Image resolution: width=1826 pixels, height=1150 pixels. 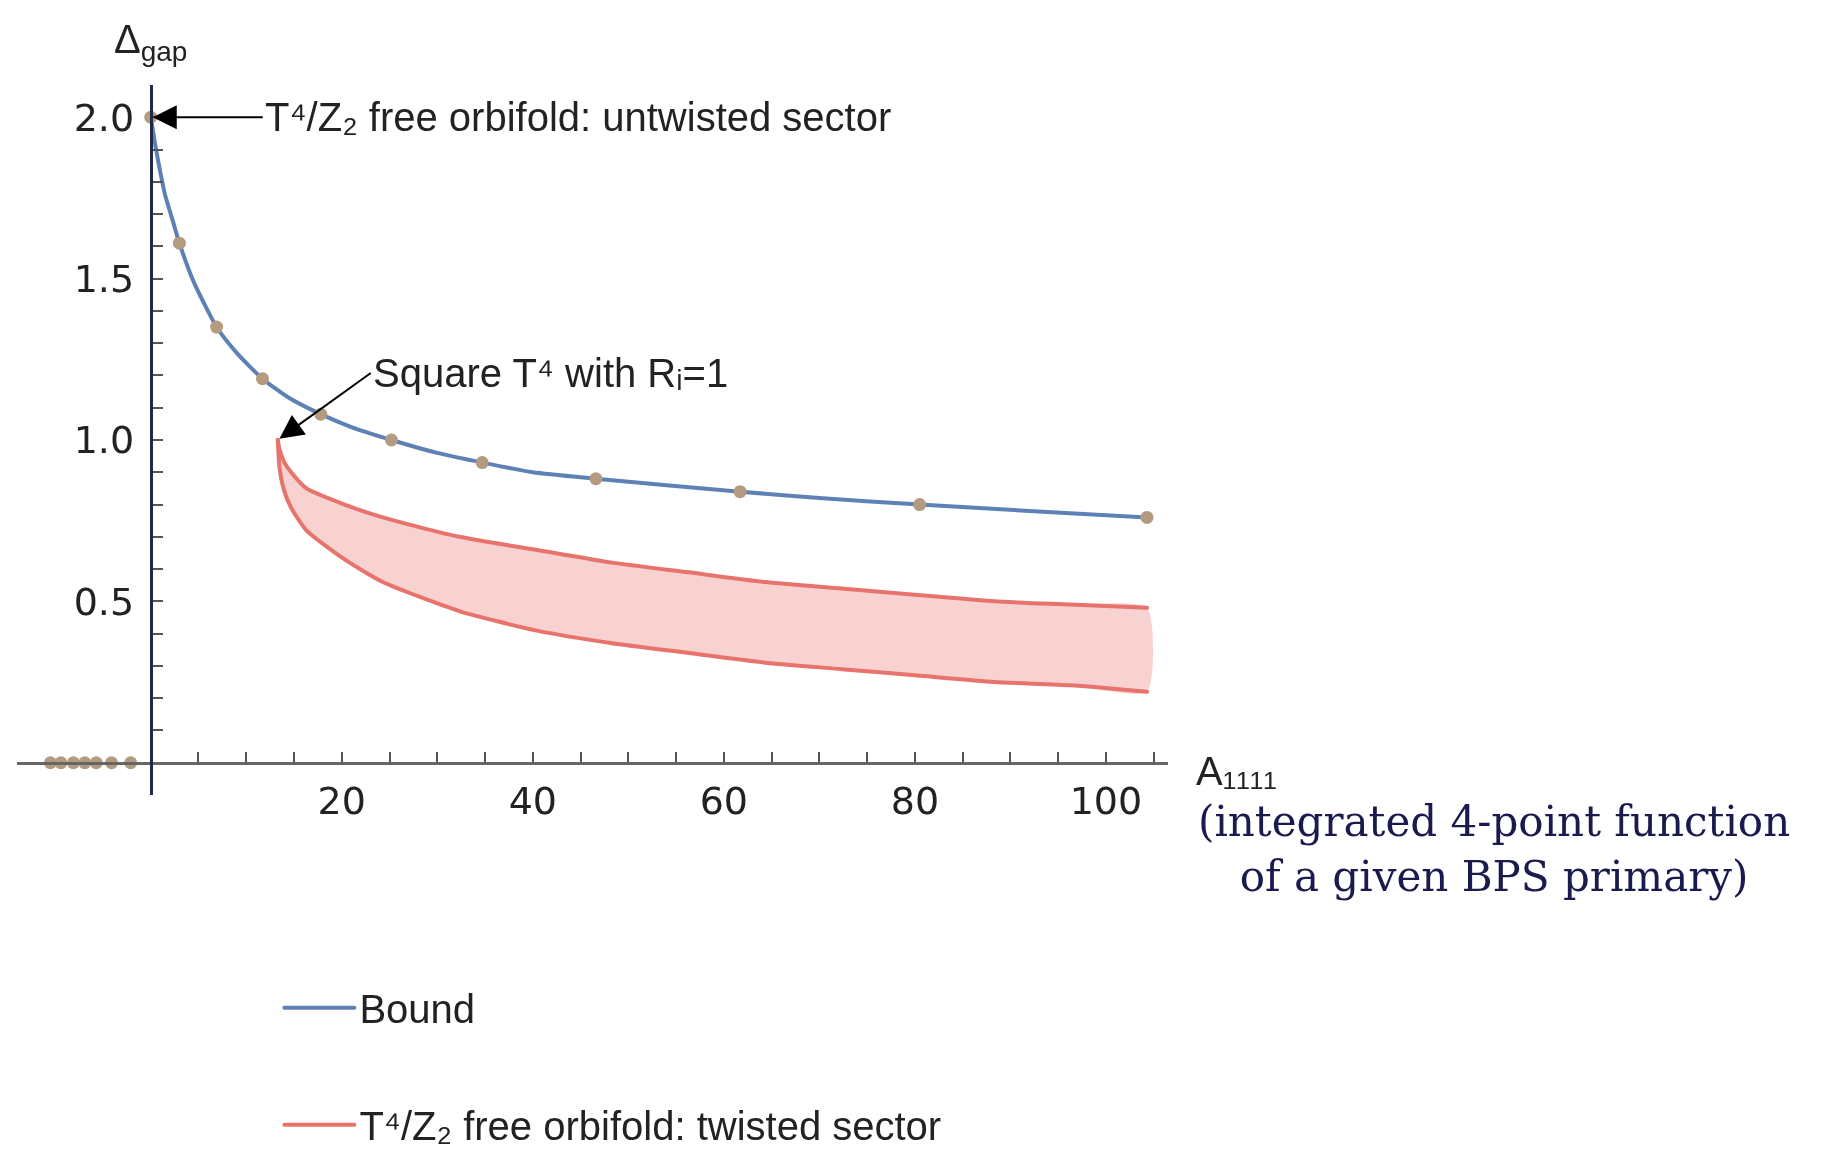 What do you see at coordinates (1106, 801) in the screenshot?
I see `x-tick-label: 100` at bounding box center [1106, 801].